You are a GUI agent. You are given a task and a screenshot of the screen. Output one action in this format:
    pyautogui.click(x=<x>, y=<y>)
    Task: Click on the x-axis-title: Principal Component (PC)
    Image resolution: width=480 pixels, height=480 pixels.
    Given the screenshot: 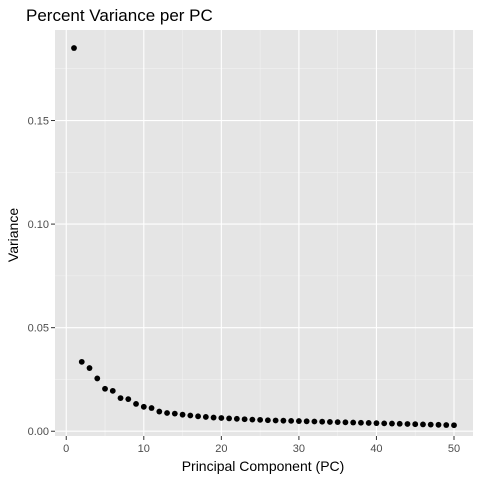 What is the action you would take?
    pyautogui.click(x=263, y=466)
    